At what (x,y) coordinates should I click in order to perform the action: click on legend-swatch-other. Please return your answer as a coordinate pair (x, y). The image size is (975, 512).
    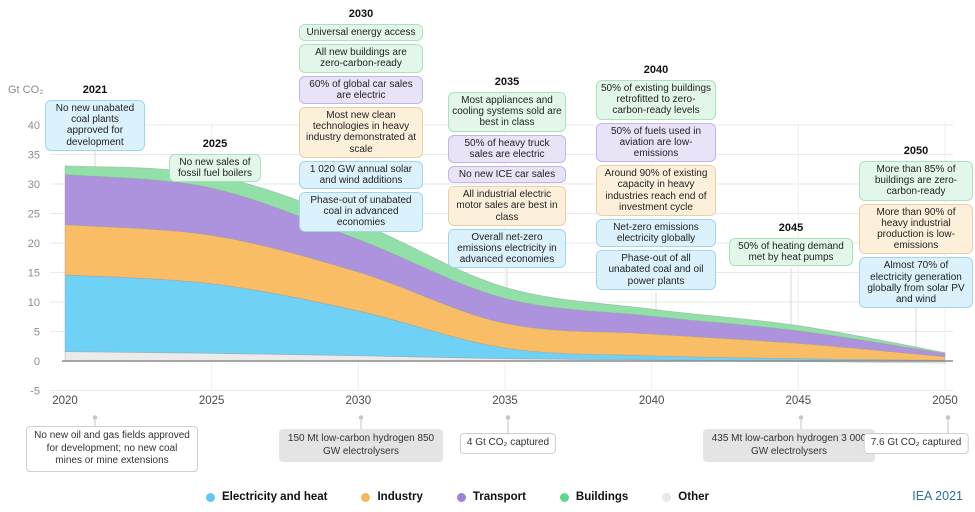
    Looking at the image, I should click on (667, 497).